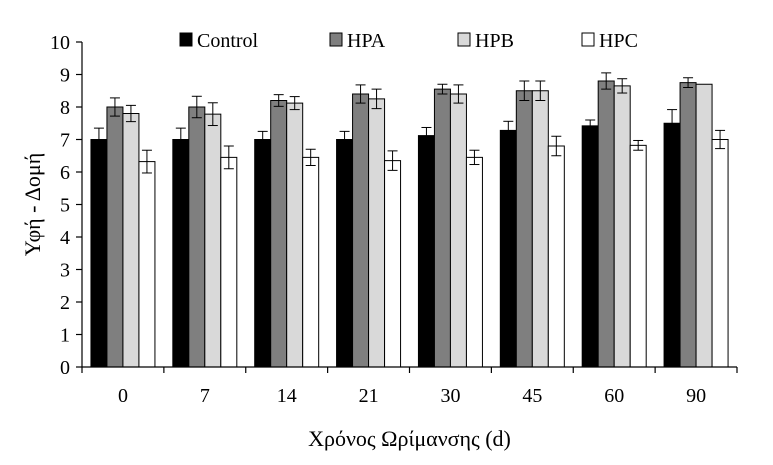 The height and width of the screenshot is (465, 773). I want to click on y-tick-label: 5, so click(65, 206).